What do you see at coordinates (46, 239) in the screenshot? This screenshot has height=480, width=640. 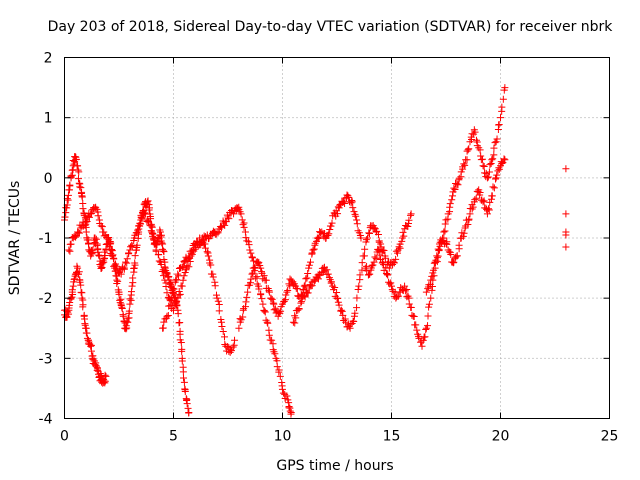 I see `y-tick-label: -1` at bounding box center [46, 239].